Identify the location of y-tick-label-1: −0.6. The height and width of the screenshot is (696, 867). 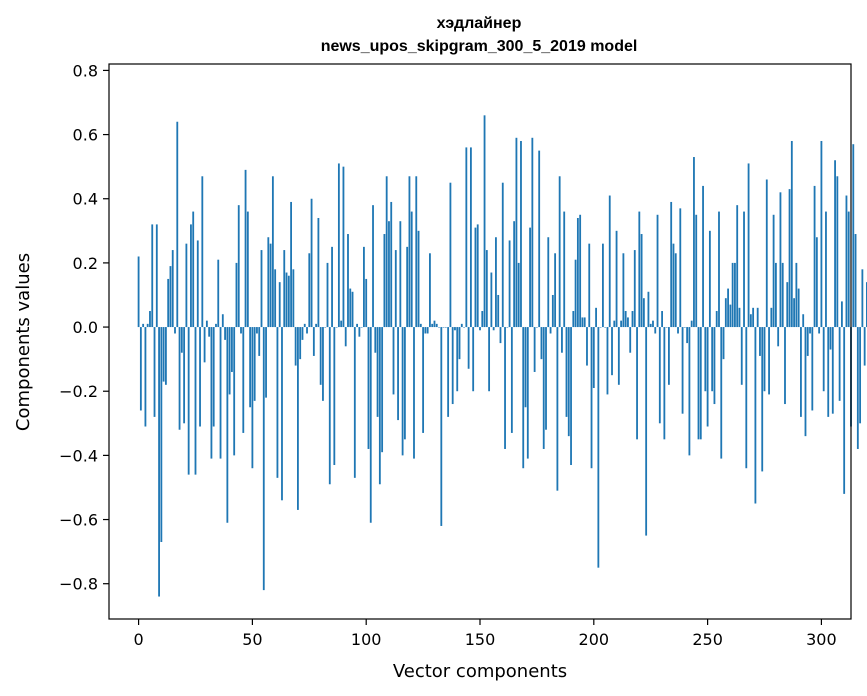
(78, 520).